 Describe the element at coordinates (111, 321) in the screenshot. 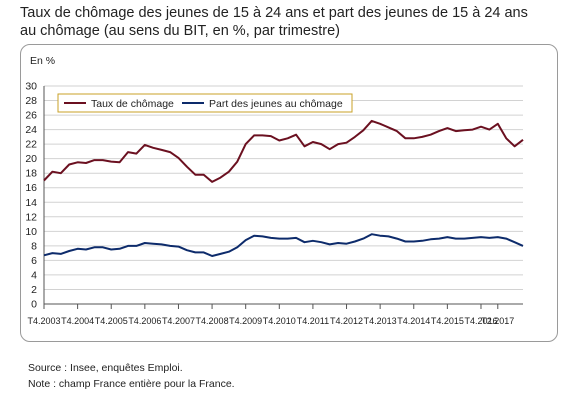

I see `x-tick-label-2: T4.2005` at that location.